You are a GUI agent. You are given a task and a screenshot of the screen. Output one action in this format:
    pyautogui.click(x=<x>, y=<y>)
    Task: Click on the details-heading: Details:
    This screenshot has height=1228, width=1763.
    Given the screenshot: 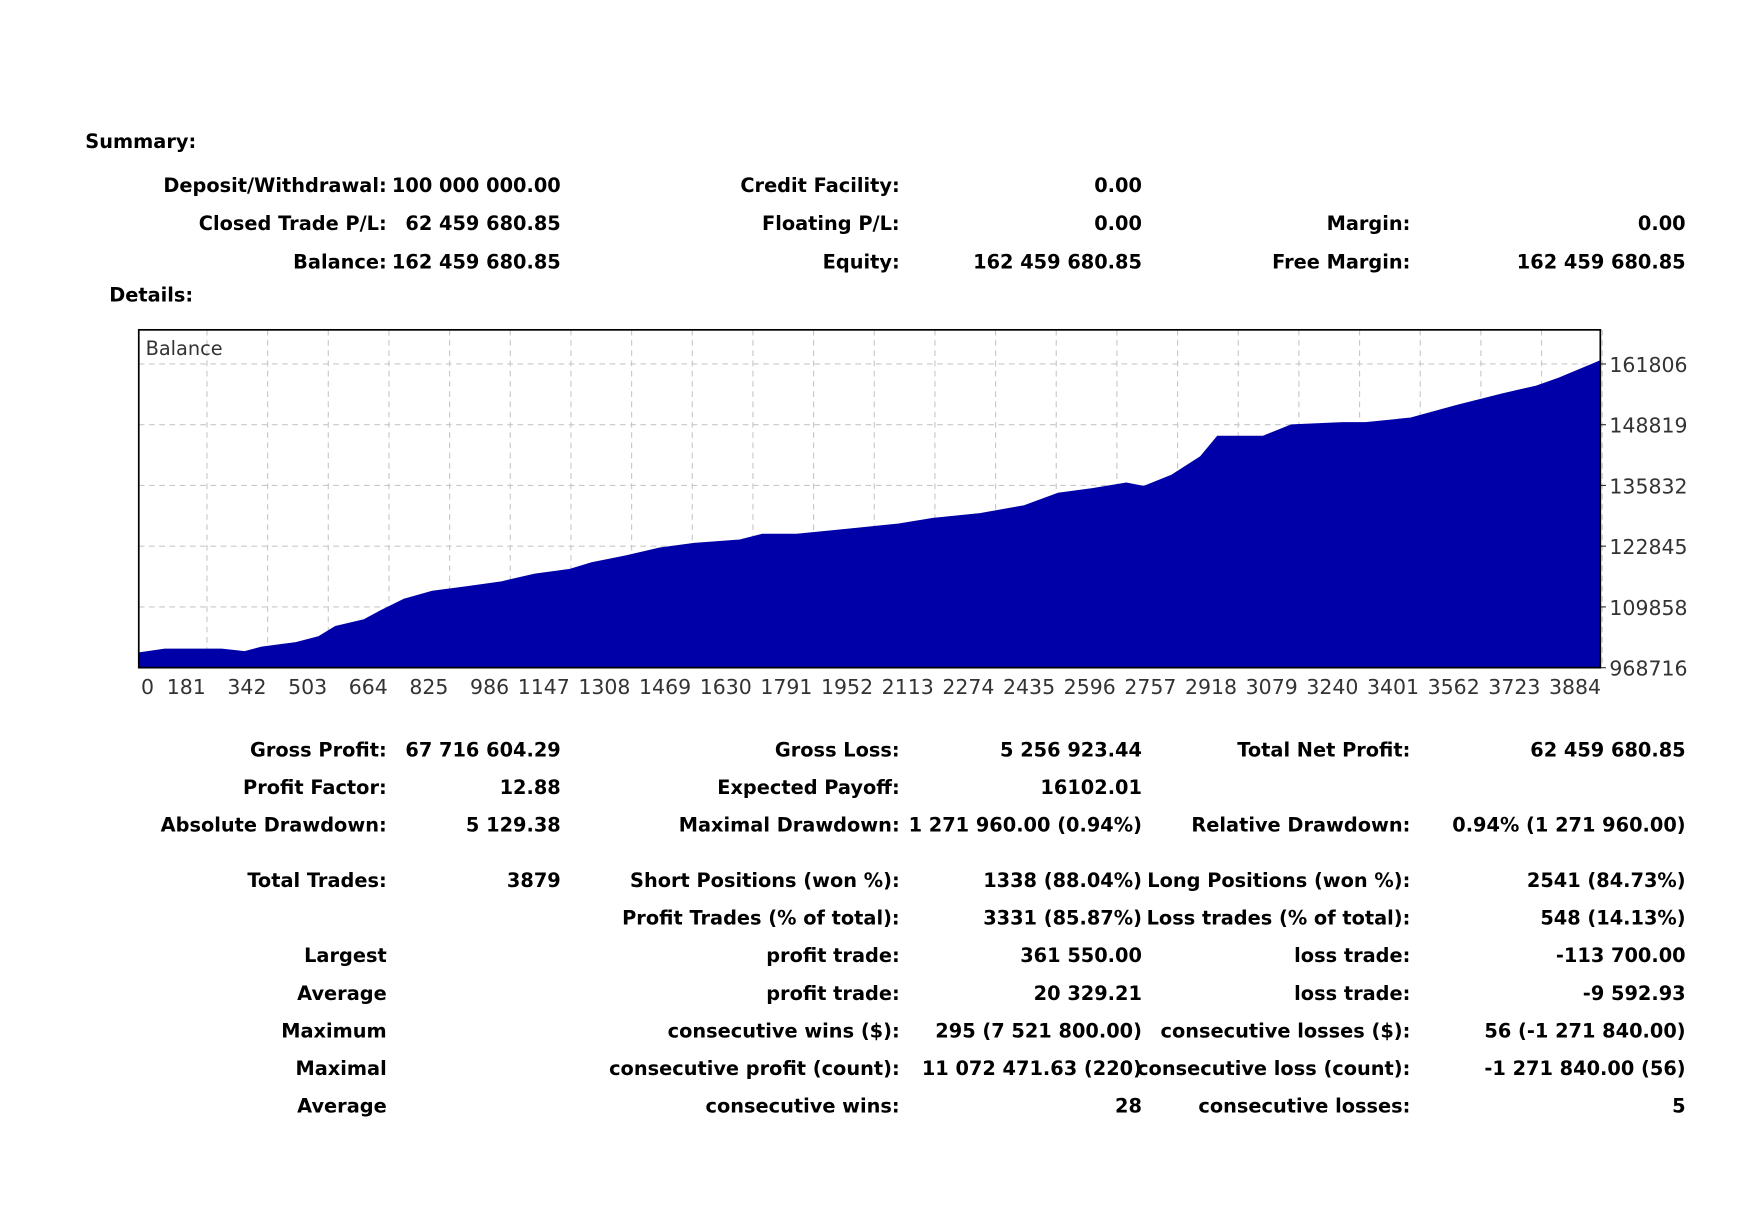 What is the action you would take?
    pyautogui.click(x=151, y=296)
    